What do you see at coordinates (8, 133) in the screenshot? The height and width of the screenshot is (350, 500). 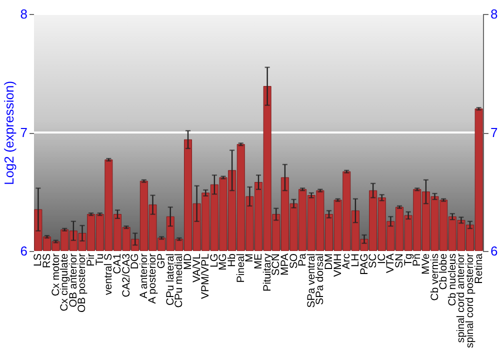 I see `y-axis-title: Log2 (expression)` at bounding box center [8, 133].